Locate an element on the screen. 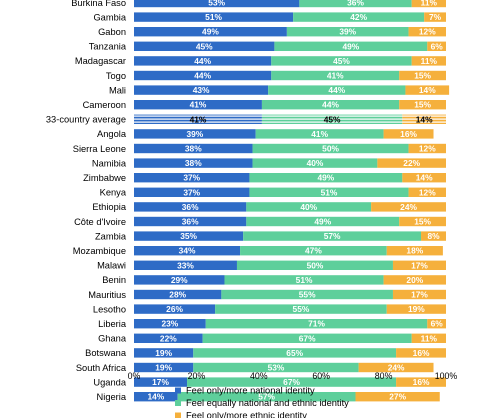 This screenshot has height=418, width=497. bar-cote-d-ivoire-equal is located at coordinates (323, 221).